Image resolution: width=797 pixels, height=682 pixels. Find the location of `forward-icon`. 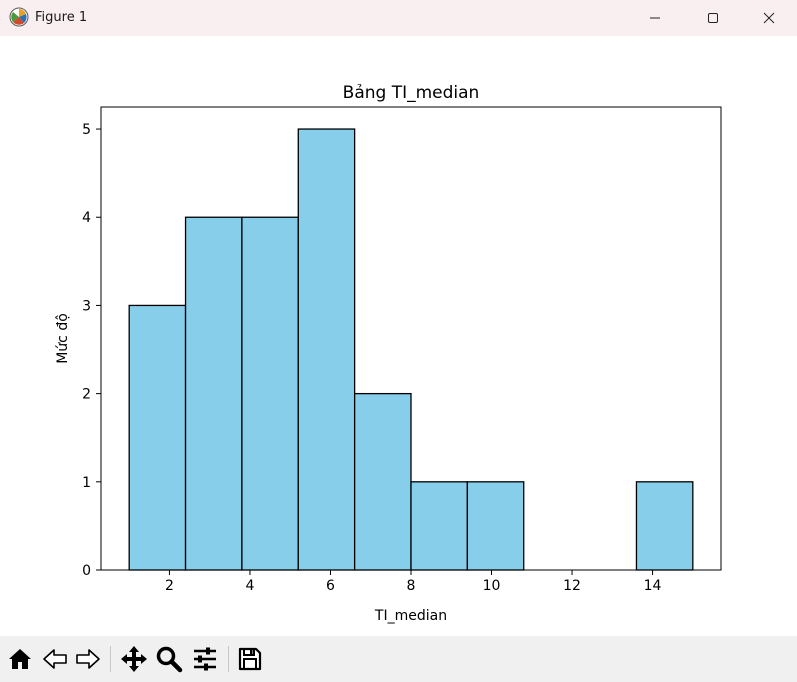

forward-icon is located at coordinates (88, 659).